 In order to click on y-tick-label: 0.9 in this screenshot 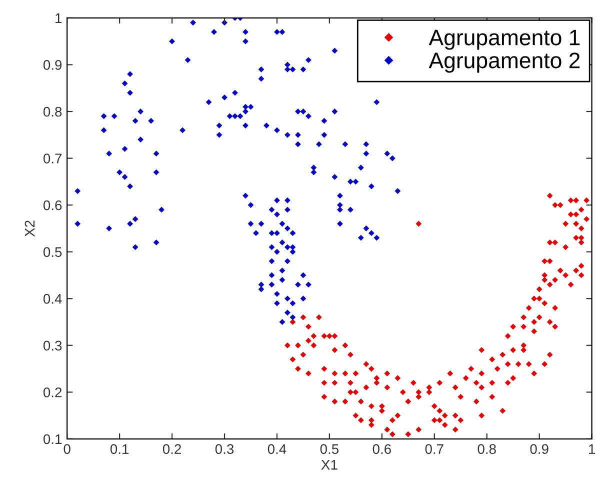, I will do `click(52, 65)`.